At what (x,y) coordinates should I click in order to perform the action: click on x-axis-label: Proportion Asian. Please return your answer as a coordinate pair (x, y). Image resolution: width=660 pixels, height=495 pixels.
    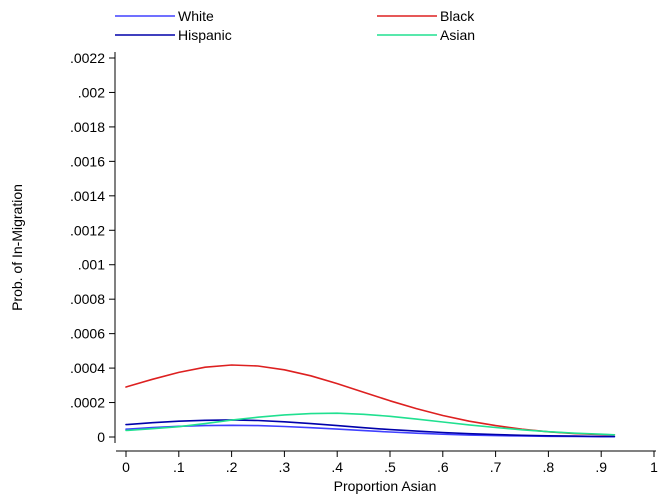
    Looking at the image, I should click on (385, 486).